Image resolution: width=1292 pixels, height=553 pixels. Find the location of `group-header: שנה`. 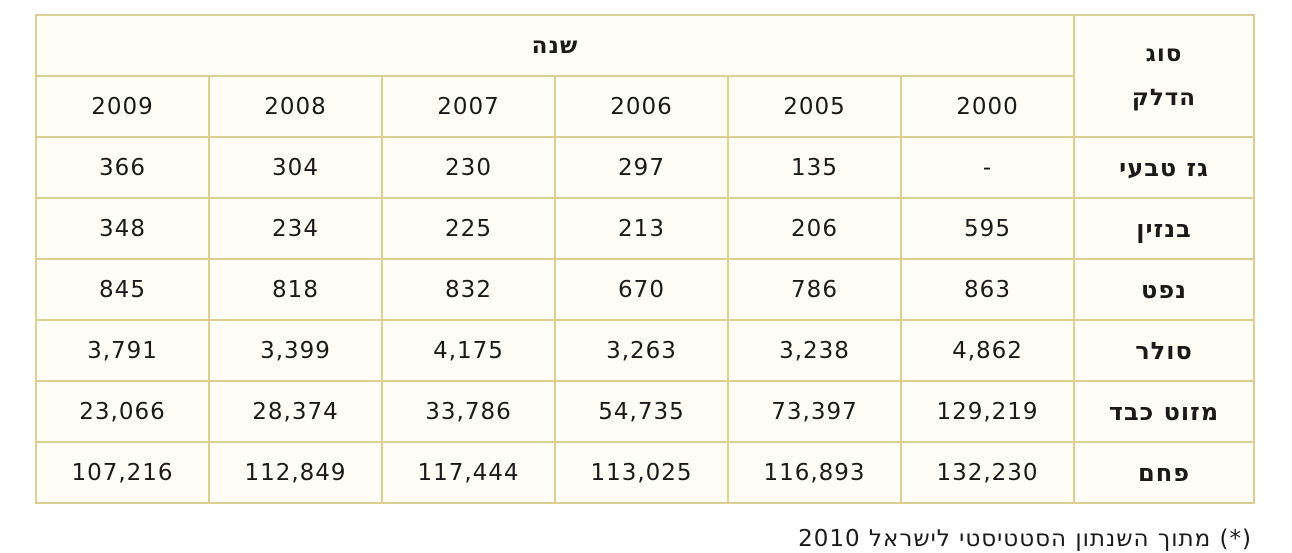

group-header: שנה is located at coordinates (555, 45).